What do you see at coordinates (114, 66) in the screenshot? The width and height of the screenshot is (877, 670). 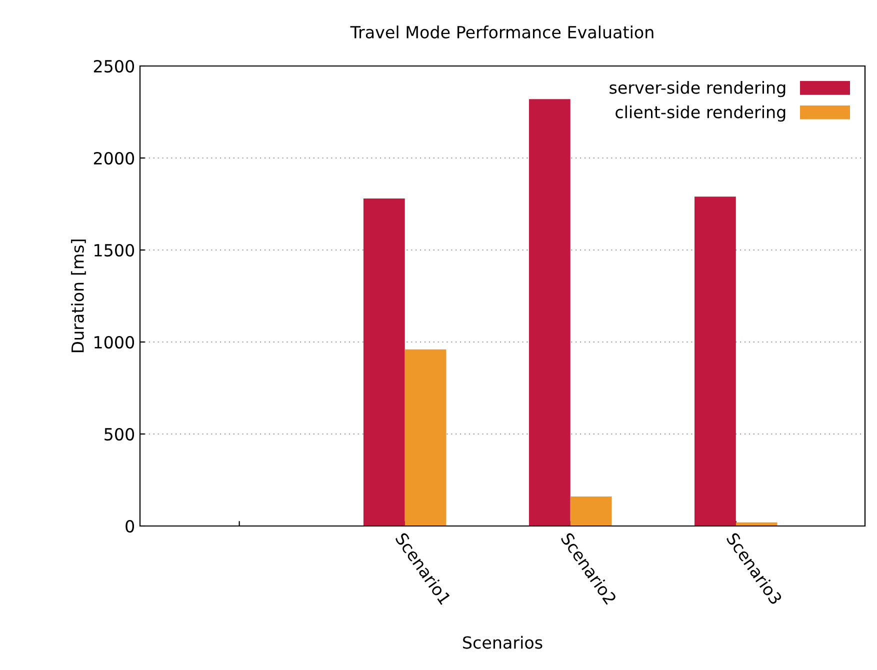 I see `y-tick-label: 2500` at bounding box center [114, 66].